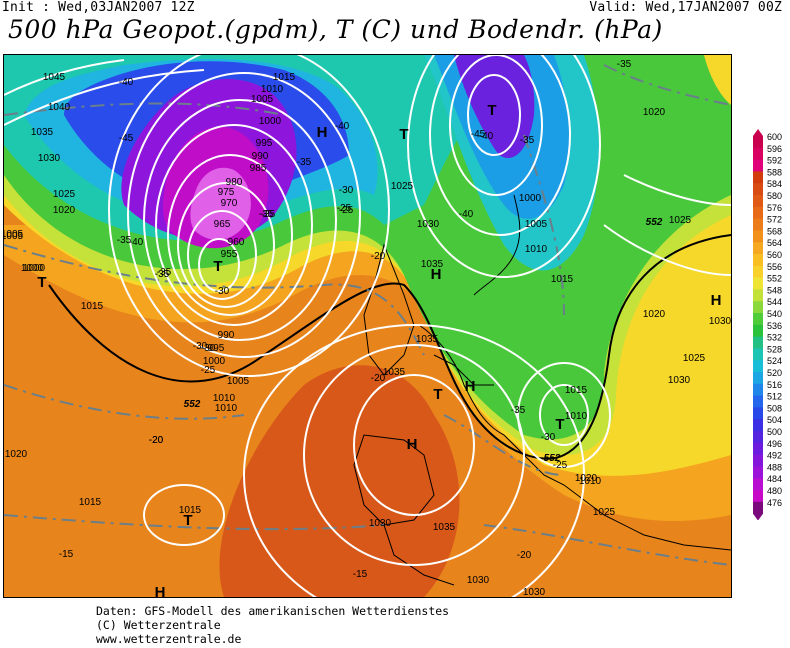  I want to click on legend-level-label: 476, so click(774, 503).